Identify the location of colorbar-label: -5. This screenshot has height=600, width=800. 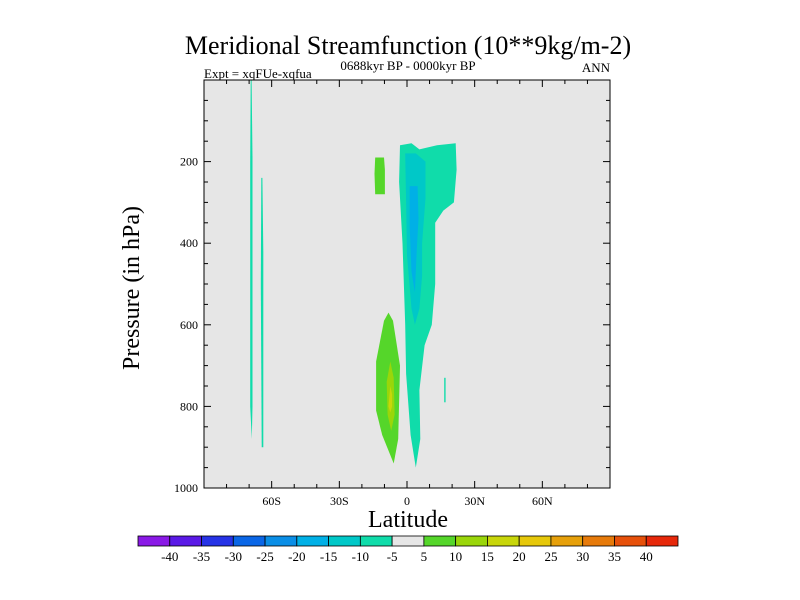
(392, 556).